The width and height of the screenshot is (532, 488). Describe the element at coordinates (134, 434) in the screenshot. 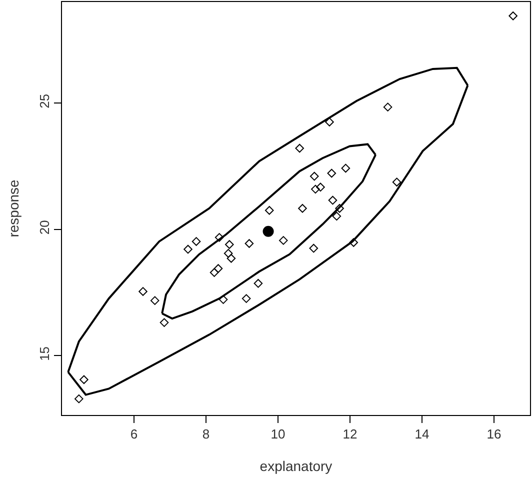

I see `x-tick-label: 6` at that location.